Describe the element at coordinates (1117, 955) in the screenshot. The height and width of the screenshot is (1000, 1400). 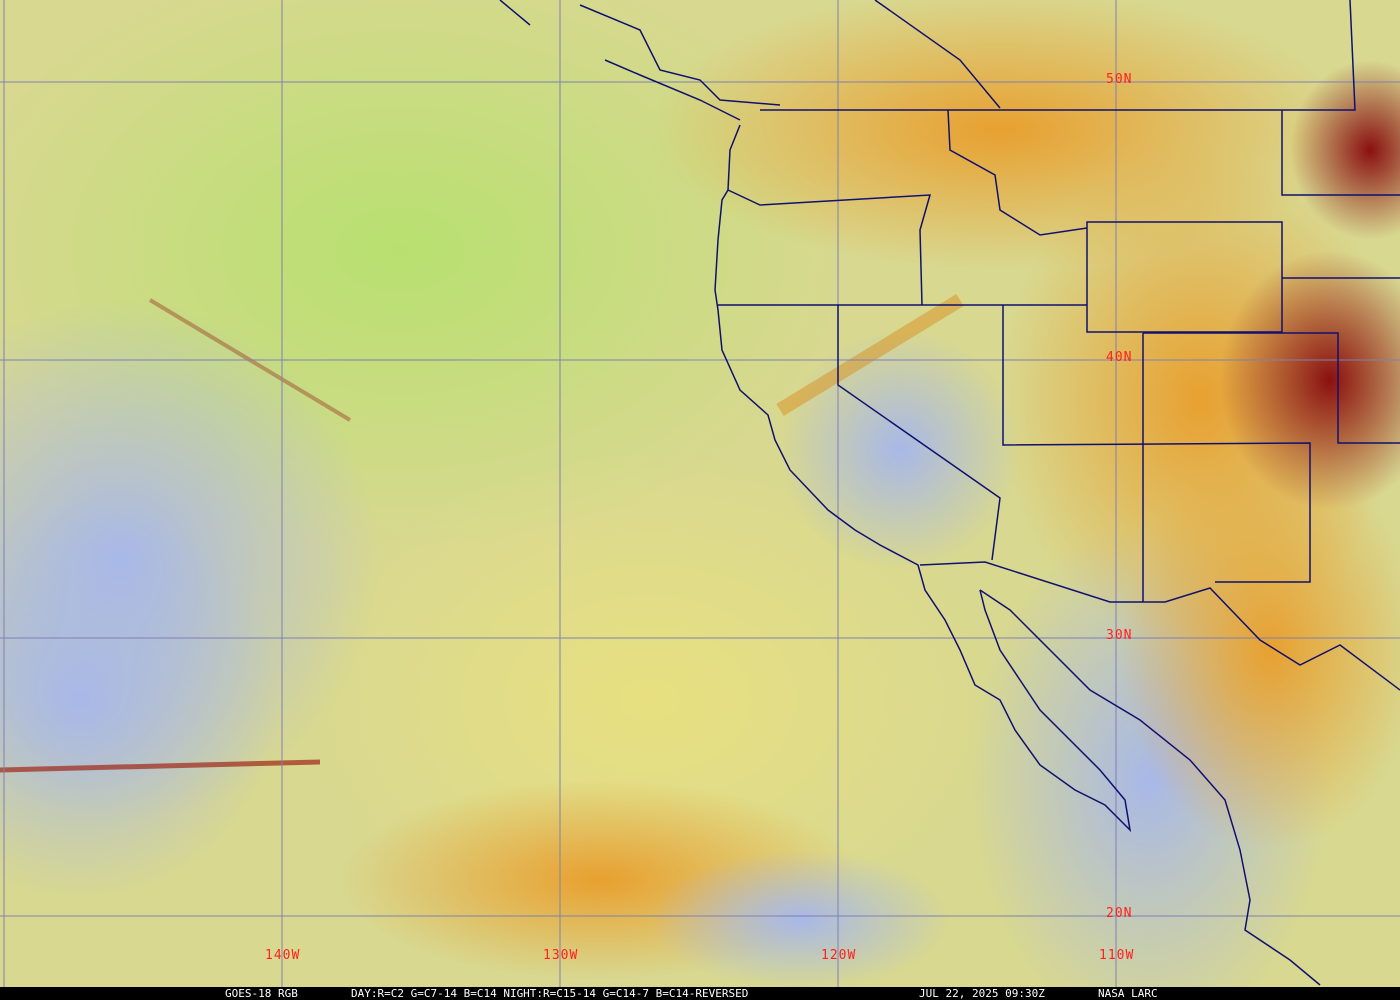
I see `longitude-label-110w: 110W` at that location.